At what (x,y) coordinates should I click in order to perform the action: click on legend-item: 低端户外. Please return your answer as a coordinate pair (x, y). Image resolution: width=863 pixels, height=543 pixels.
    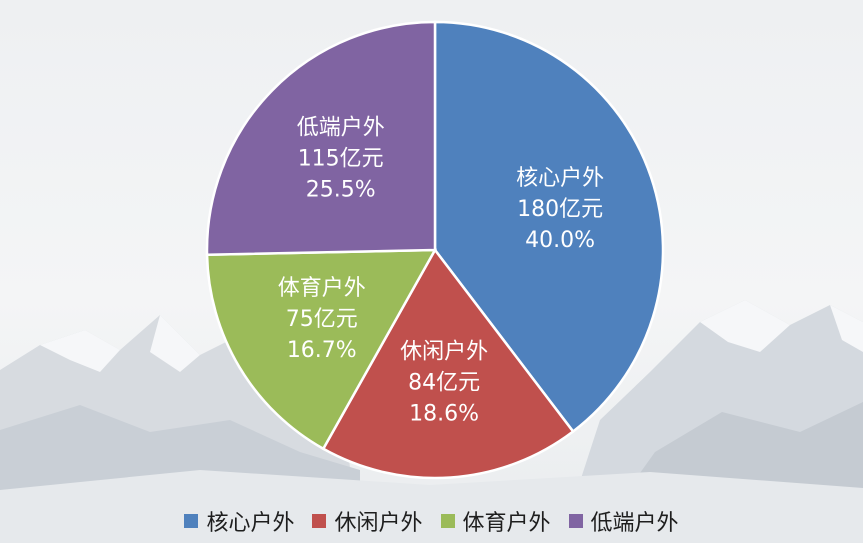
    Looking at the image, I should click on (623, 521).